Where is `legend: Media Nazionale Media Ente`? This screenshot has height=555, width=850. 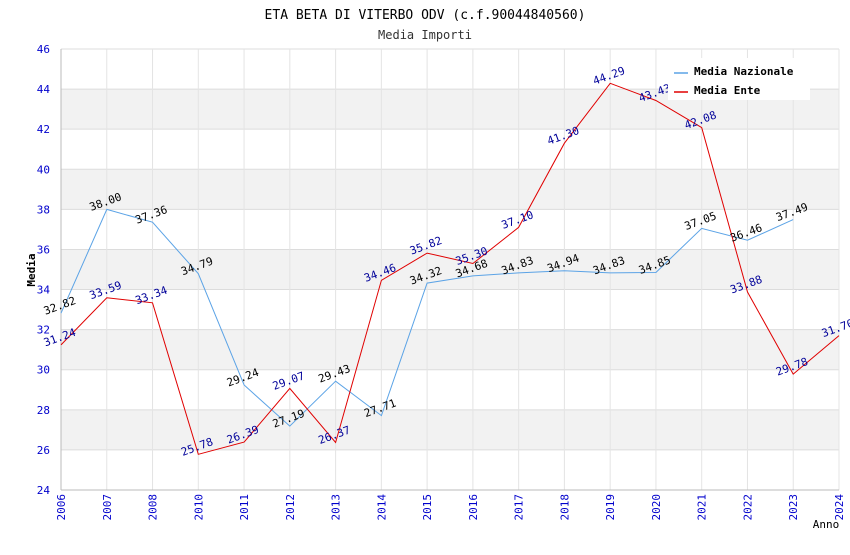
legend: Media Nazionale Media Ente is located at coordinates (739, 79).